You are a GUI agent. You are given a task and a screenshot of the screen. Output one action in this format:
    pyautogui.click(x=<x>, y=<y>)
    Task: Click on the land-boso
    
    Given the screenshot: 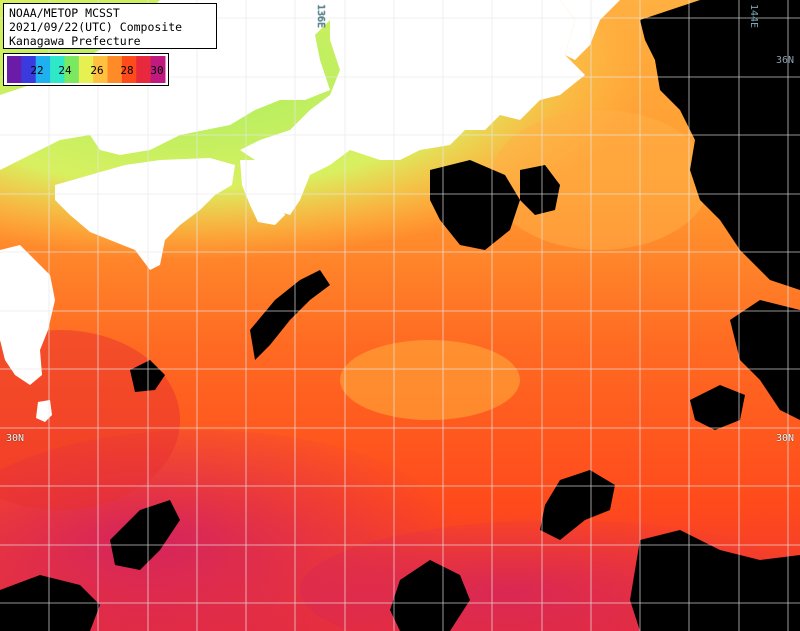 What is the action you would take?
    pyautogui.click(x=590, y=30)
    